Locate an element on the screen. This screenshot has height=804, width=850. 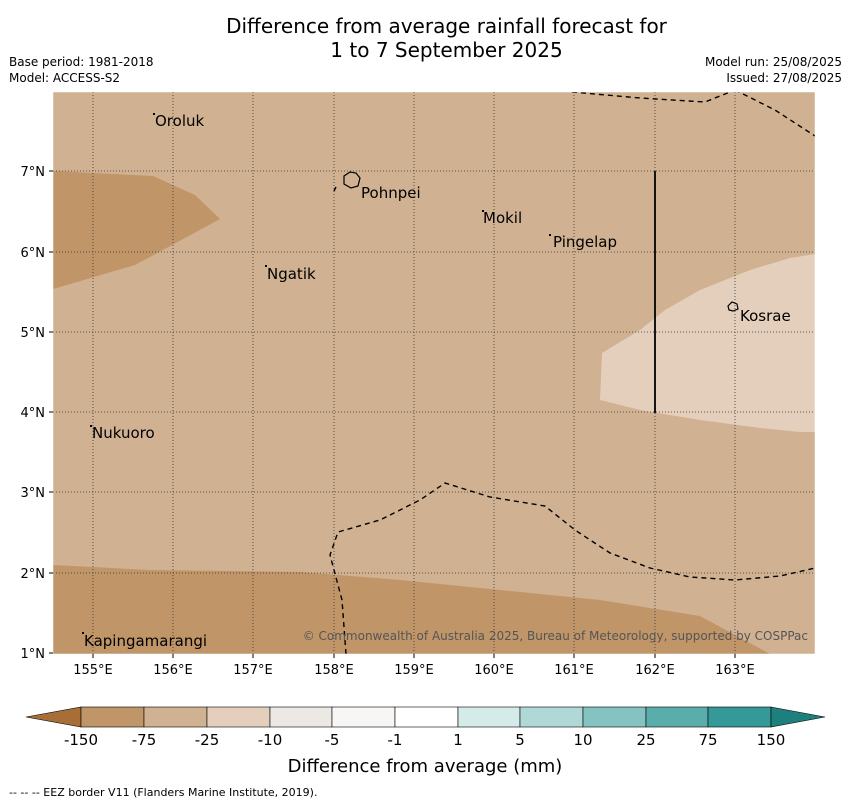
colorbar-label: 10 is located at coordinates (582, 740).